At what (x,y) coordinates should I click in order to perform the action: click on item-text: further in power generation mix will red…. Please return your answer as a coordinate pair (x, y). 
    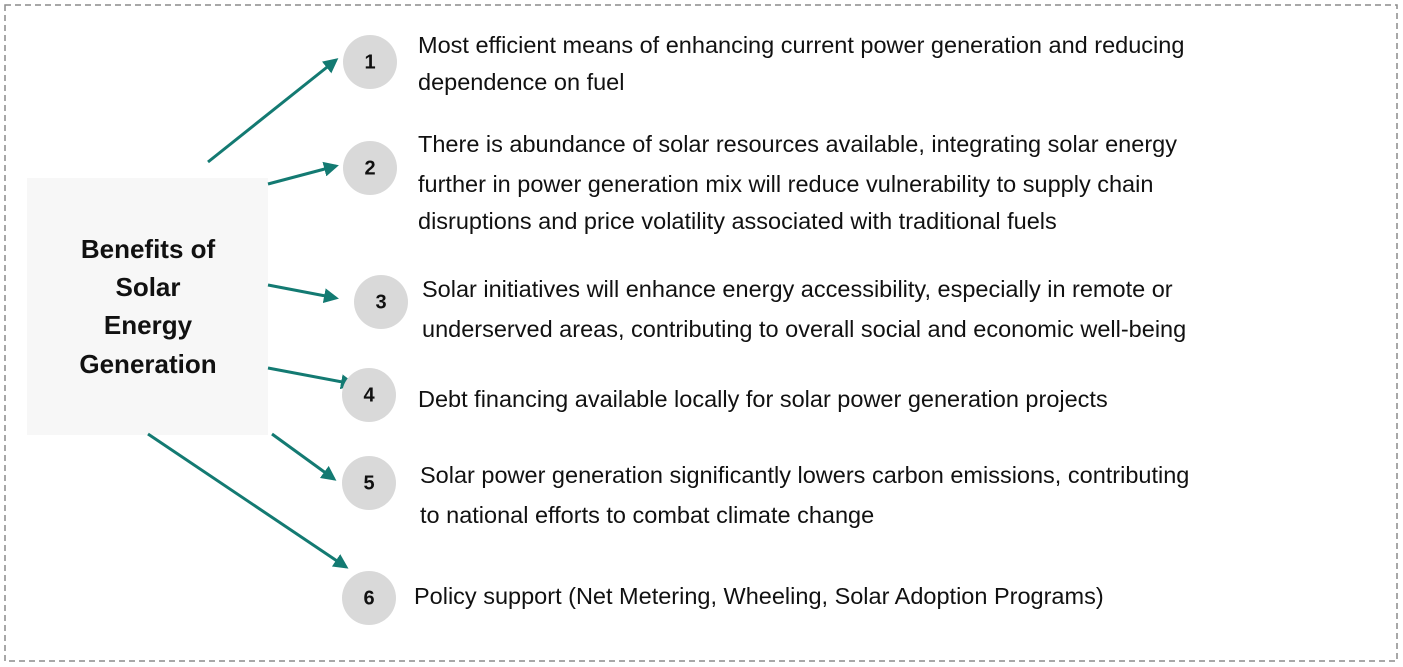
    Looking at the image, I should click on (785, 184).